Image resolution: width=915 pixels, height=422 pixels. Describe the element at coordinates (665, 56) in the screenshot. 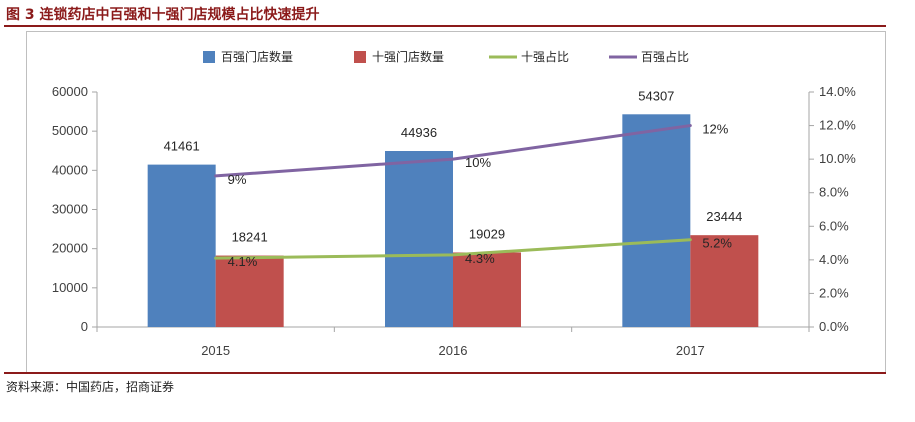

I see `legend-label: 百强占比` at that location.